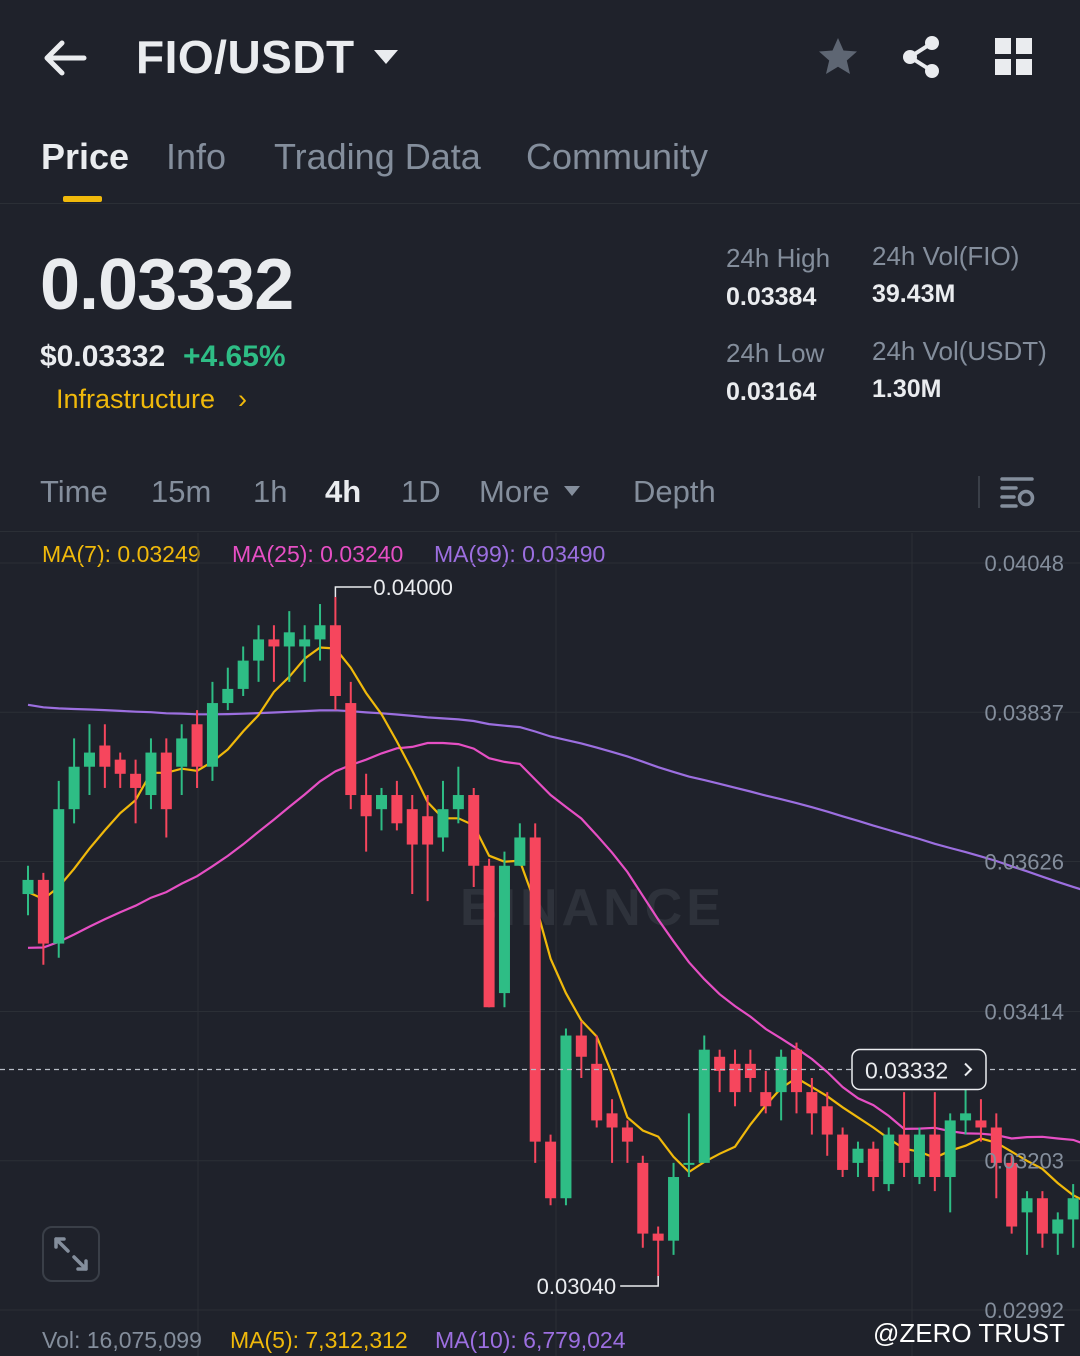 This screenshot has height=1356, width=1080. I want to click on interval-1d: 1D, so click(421, 491).